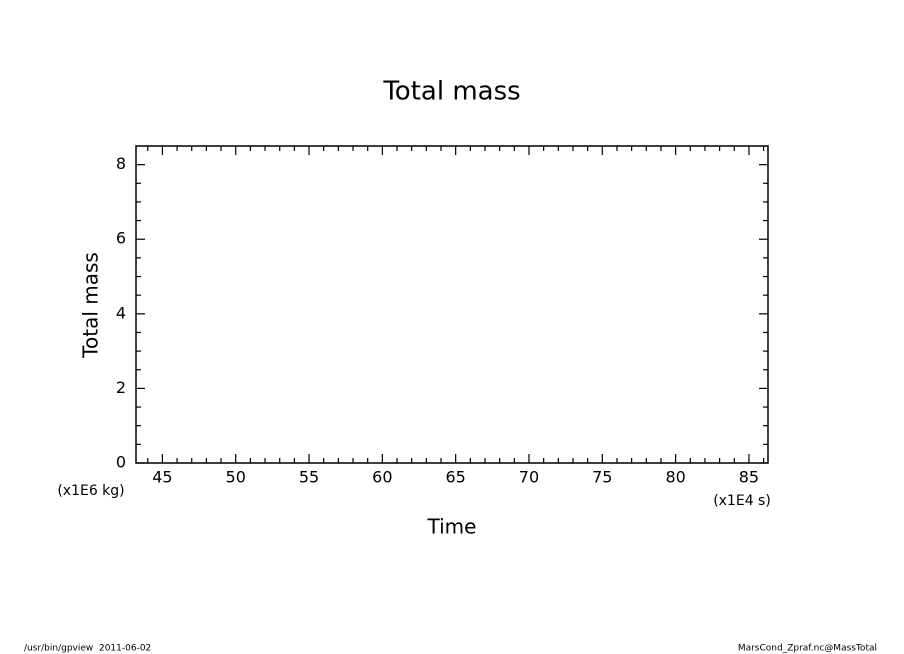 The width and height of the screenshot is (904, 654). I want to click on x-tick-label: 85, so click(749, 477).